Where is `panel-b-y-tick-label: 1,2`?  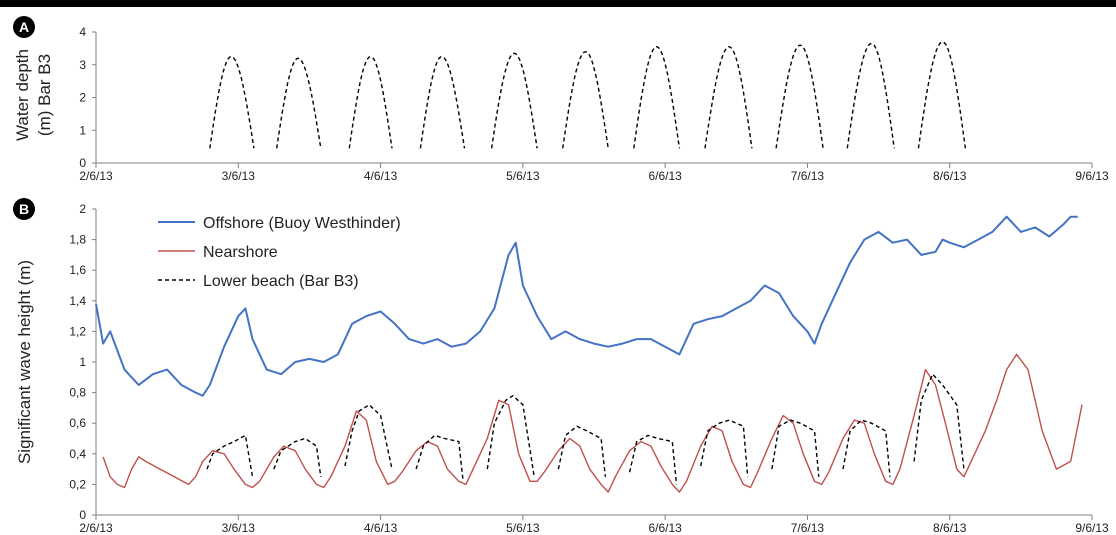 panel-b-y-tick-label: 1,2 is located at coordinates (77, 331).